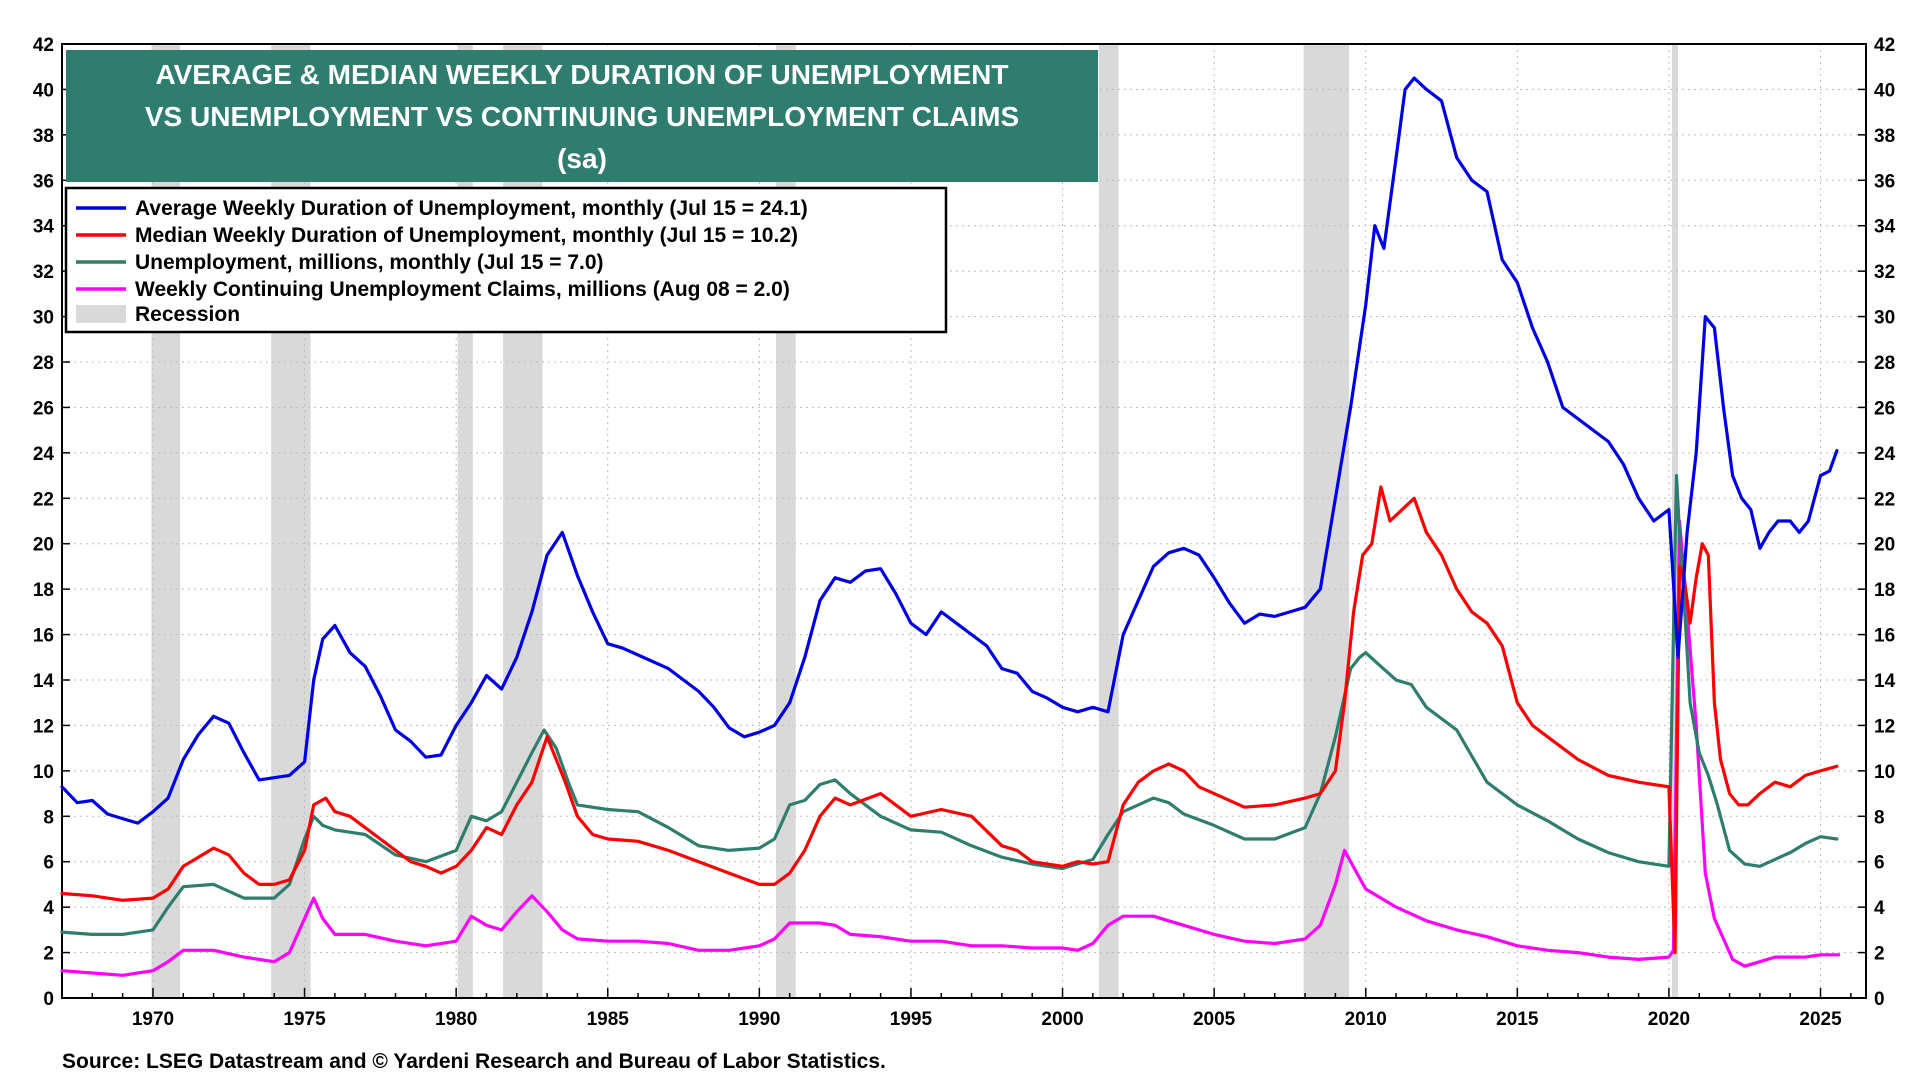 This screenshot has height=1080, width=1920. Describe the element at coordinates (43, 45) in the screenshot. I see `y-tick-label-left: 42` at that location.